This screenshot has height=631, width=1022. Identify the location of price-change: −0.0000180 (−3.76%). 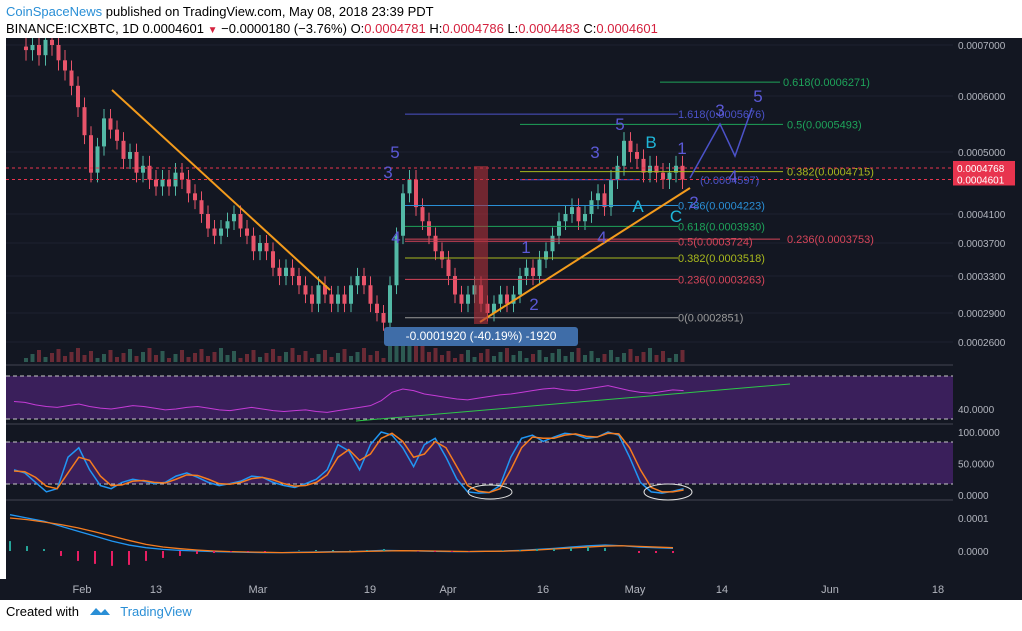
(284, 28).